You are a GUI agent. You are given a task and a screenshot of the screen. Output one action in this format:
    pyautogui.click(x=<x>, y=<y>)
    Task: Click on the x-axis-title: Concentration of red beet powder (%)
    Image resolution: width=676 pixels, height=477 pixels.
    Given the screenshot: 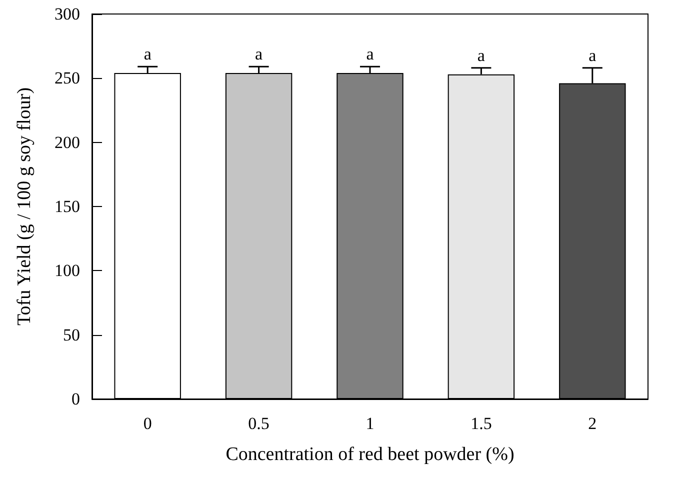 What is the action you would take?
    pyautogui.click(x=370, y=454)
    